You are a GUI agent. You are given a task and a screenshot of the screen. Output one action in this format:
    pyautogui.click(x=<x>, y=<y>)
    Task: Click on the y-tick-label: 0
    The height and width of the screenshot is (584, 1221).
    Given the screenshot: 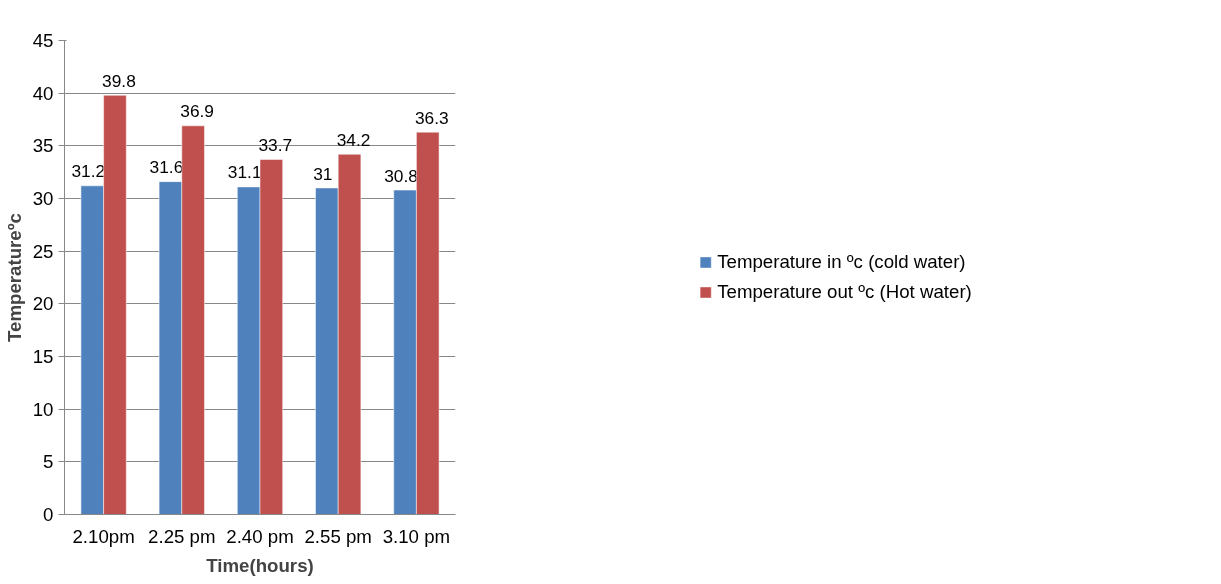 What is the action you would take?
    pyautogui.click(x=48, y=514)
    